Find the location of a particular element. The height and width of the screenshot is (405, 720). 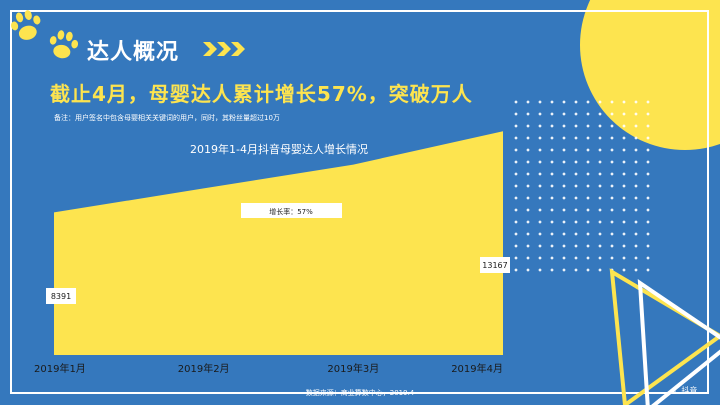

data-label: 8391 is located at coordinates (61, 296).